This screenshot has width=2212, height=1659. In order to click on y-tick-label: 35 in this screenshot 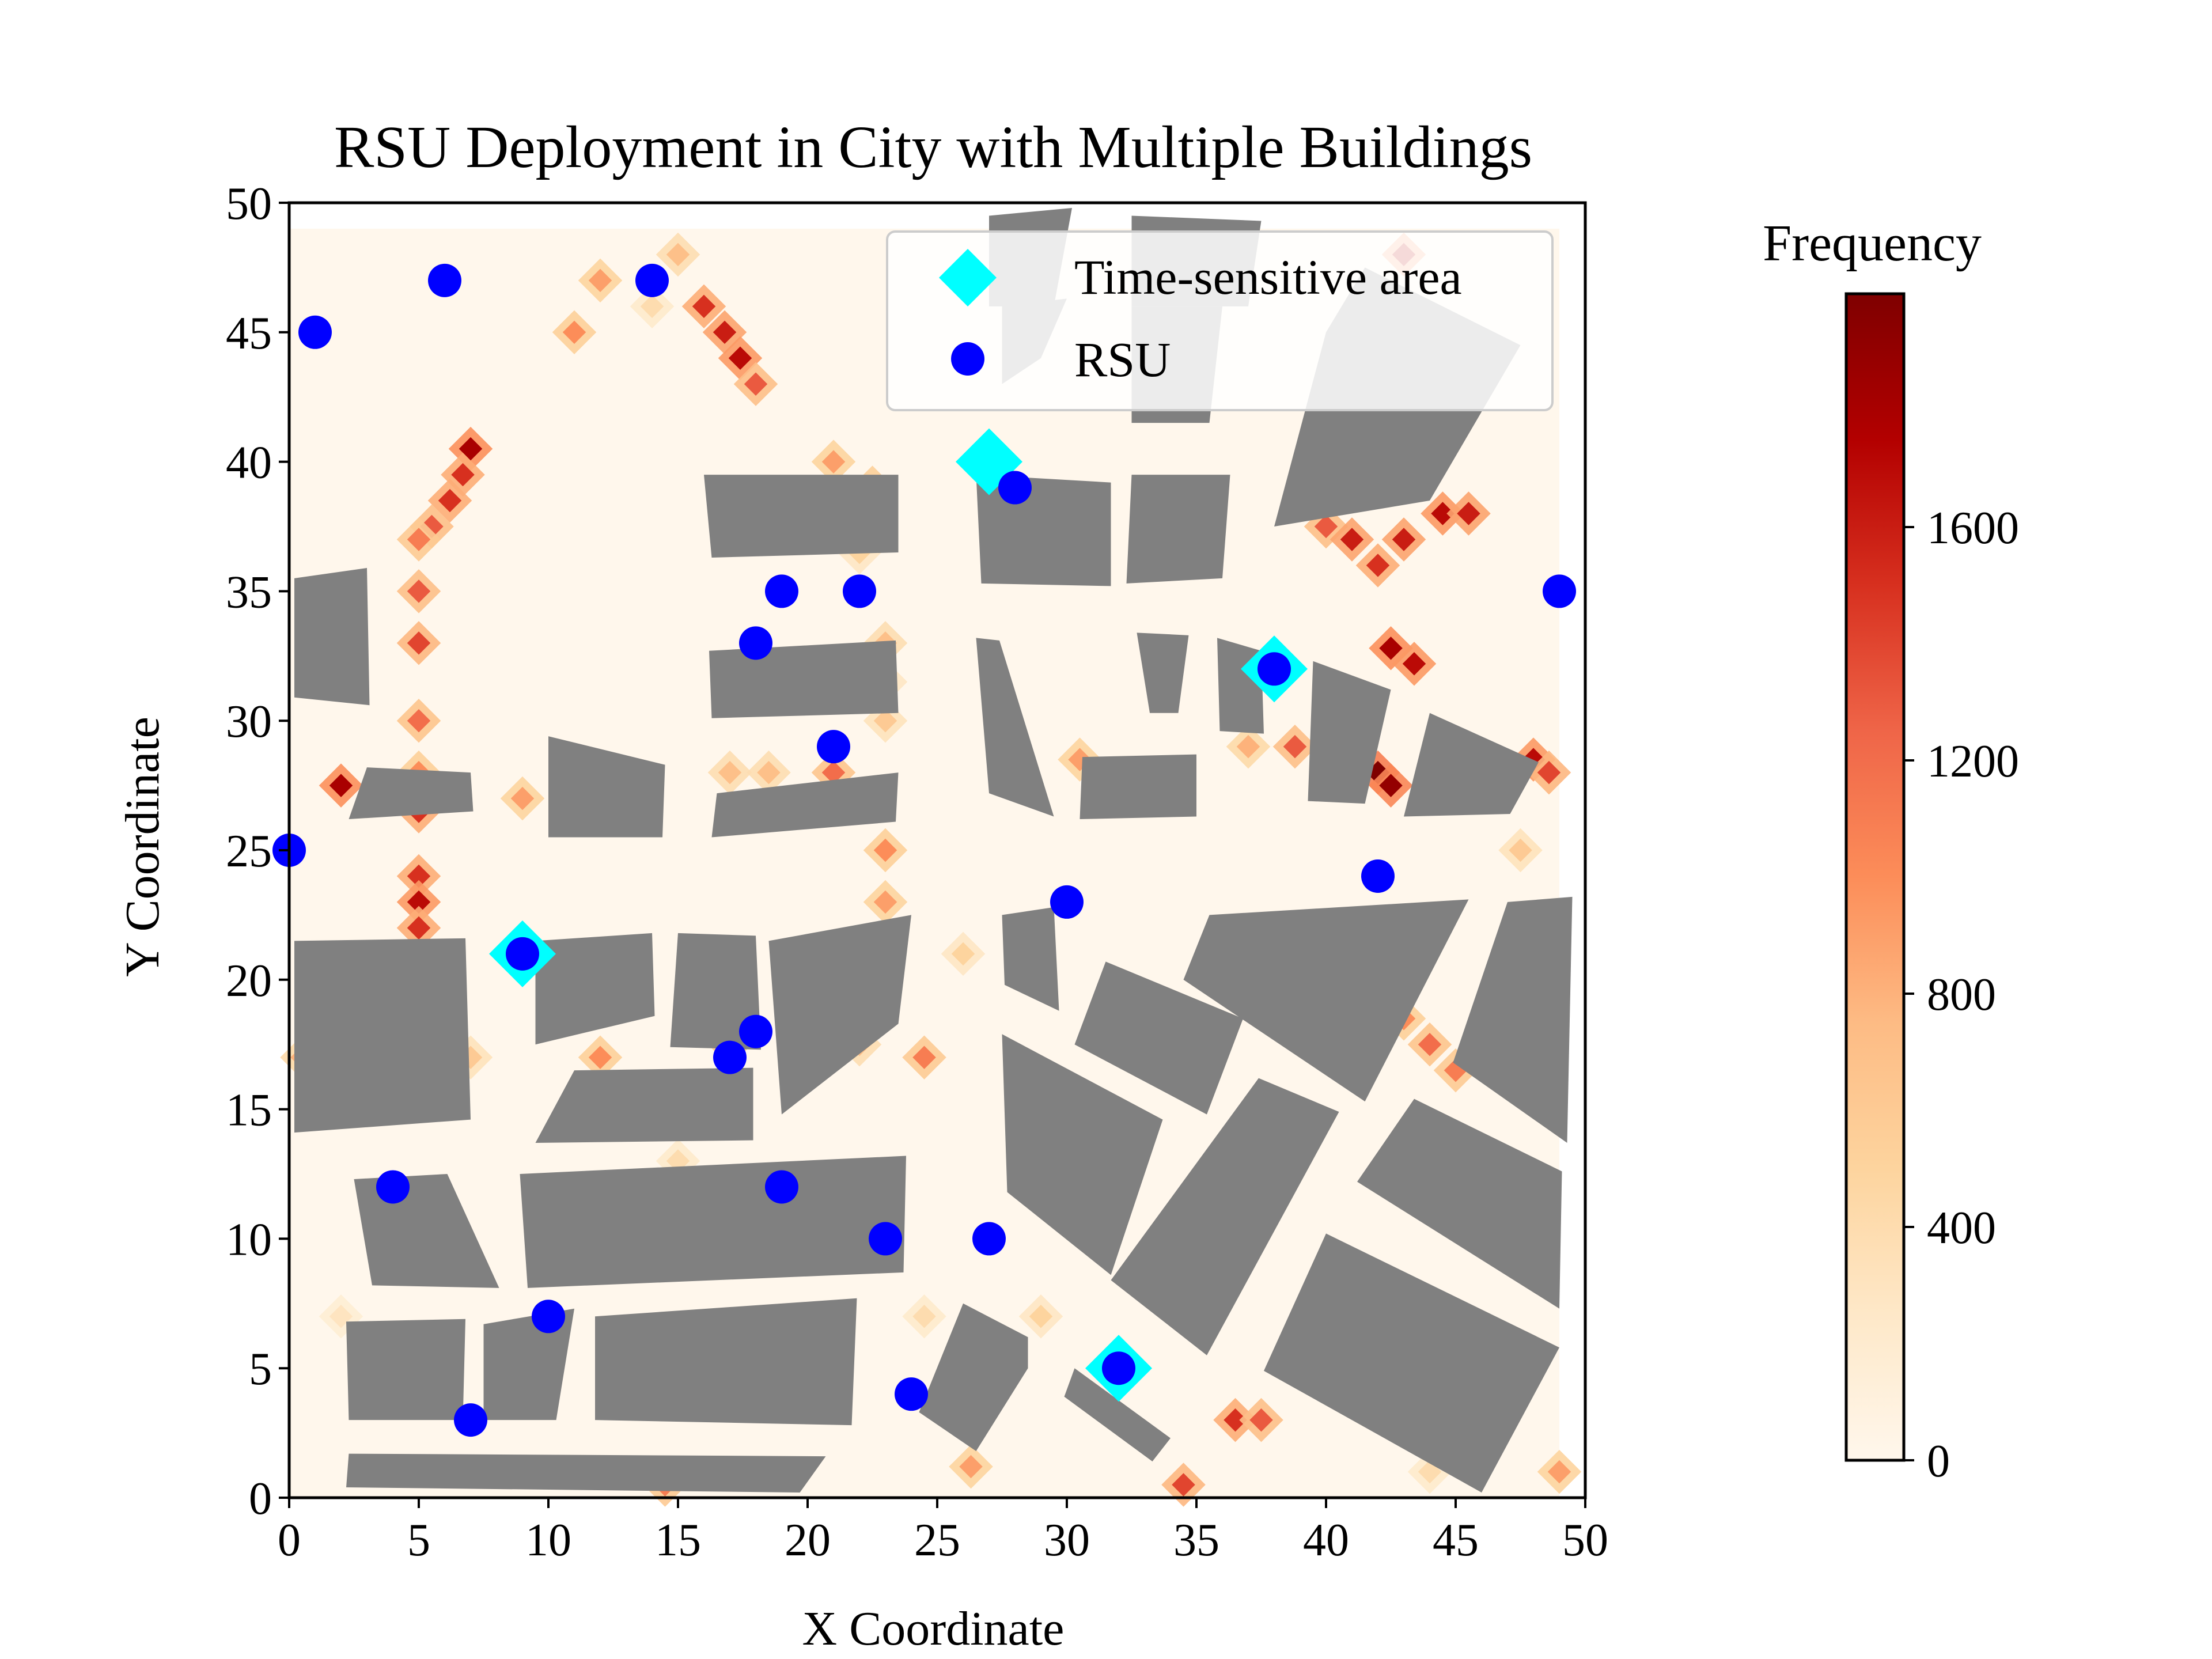, I will do `click(249, 592)`.